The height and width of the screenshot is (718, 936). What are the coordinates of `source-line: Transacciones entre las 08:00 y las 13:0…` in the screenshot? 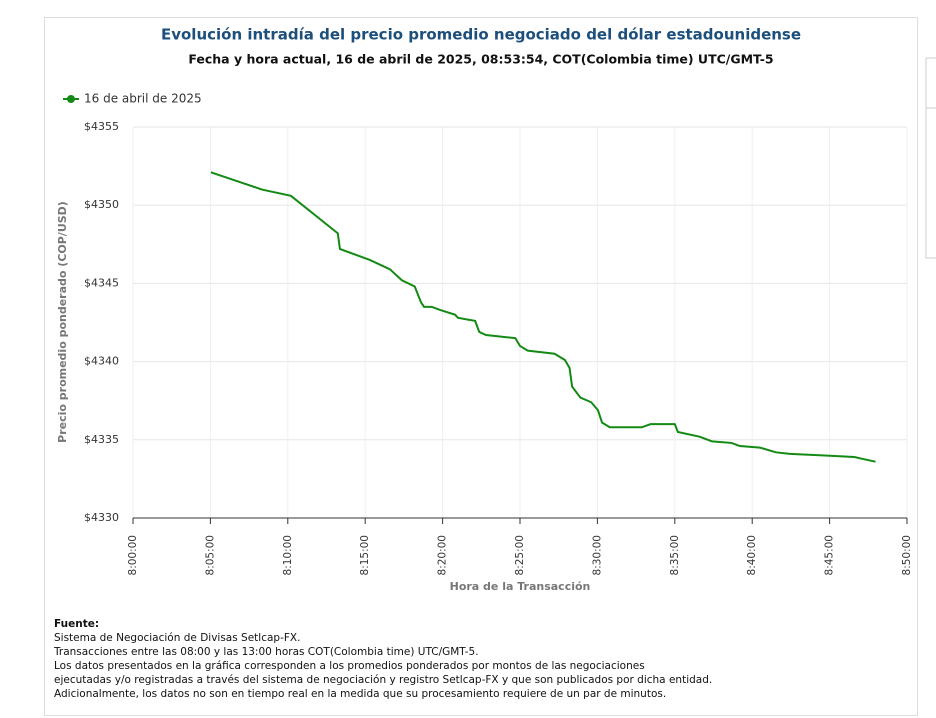 It's located at (266, 652).